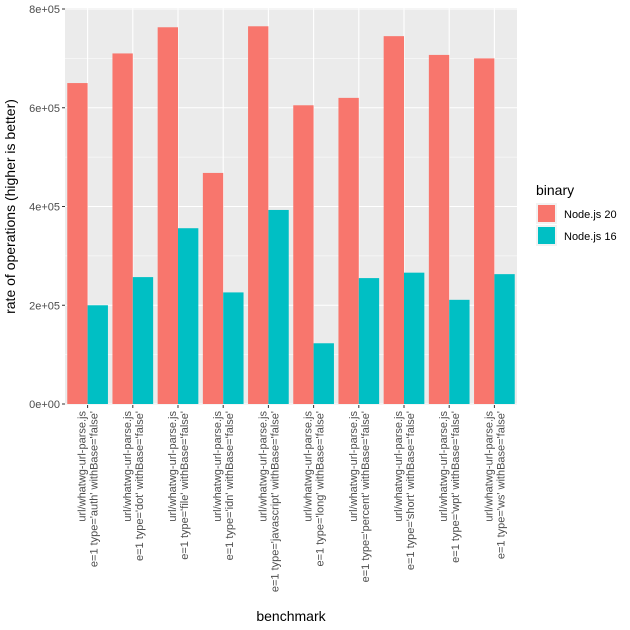 This screenshot has width=630, height=630. I want to click on x-tick-label-line2: e=1 type='short' withBase='false', so click(411, 490).